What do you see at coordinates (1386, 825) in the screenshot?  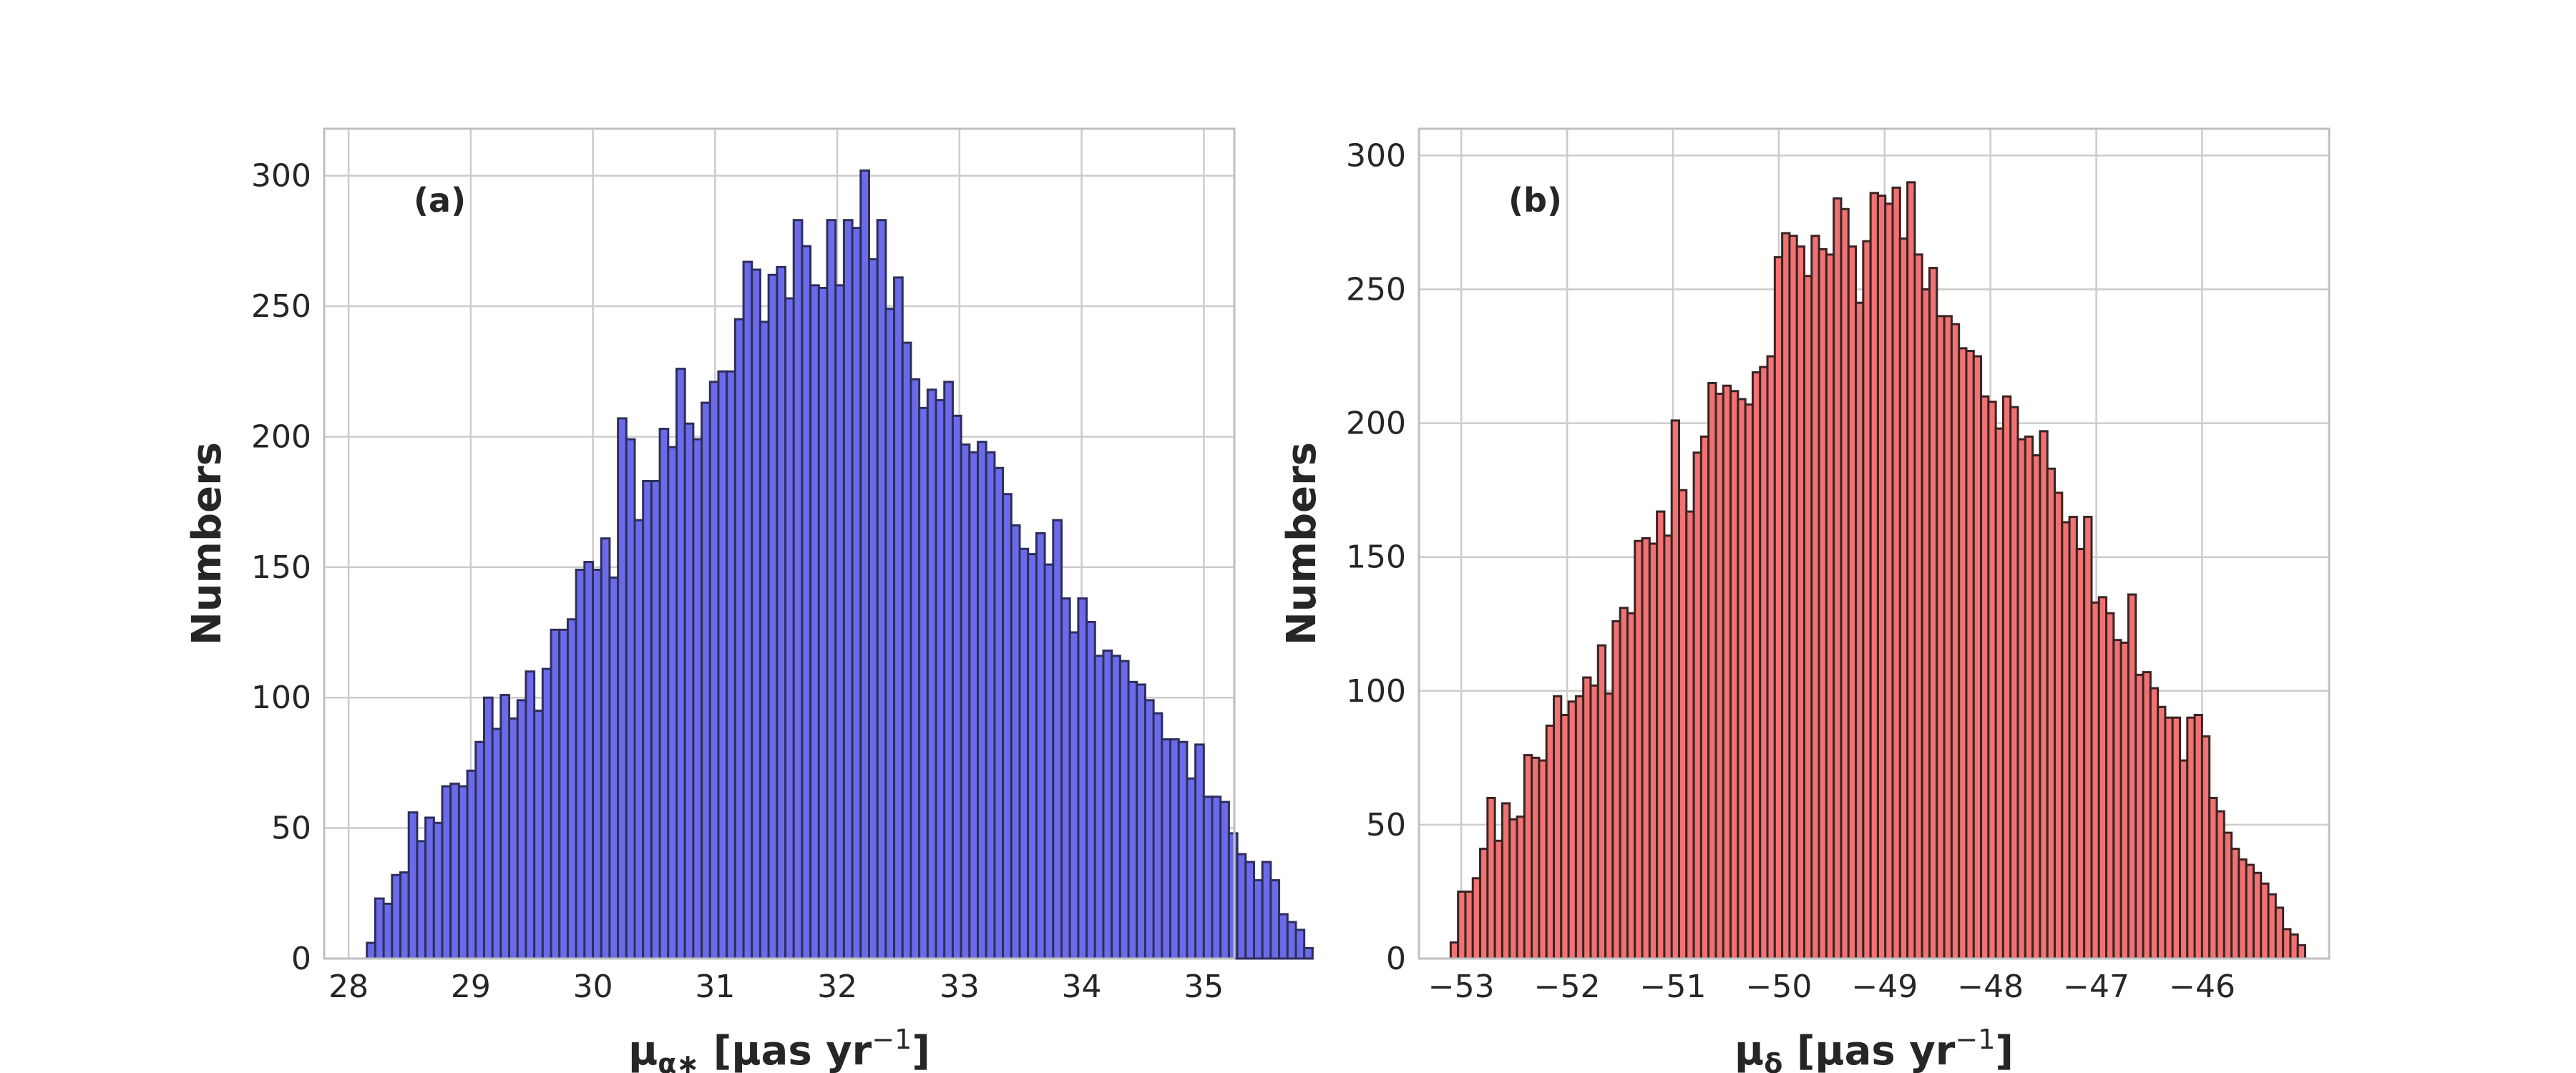 I see `y-tick-label: 50` at bounding box center [1386, 825].